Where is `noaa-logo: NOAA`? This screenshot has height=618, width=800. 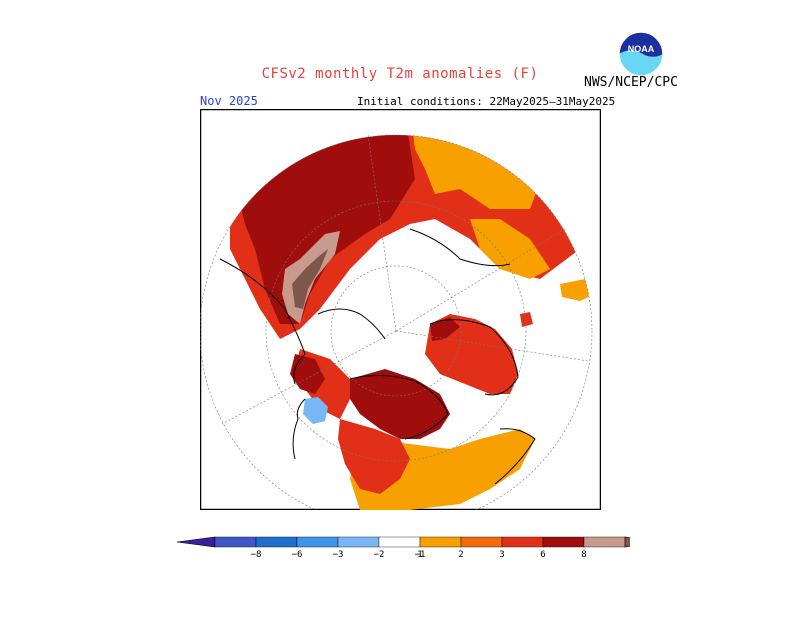
noaa-logo: NOAA is located at coordinates (641, 54).